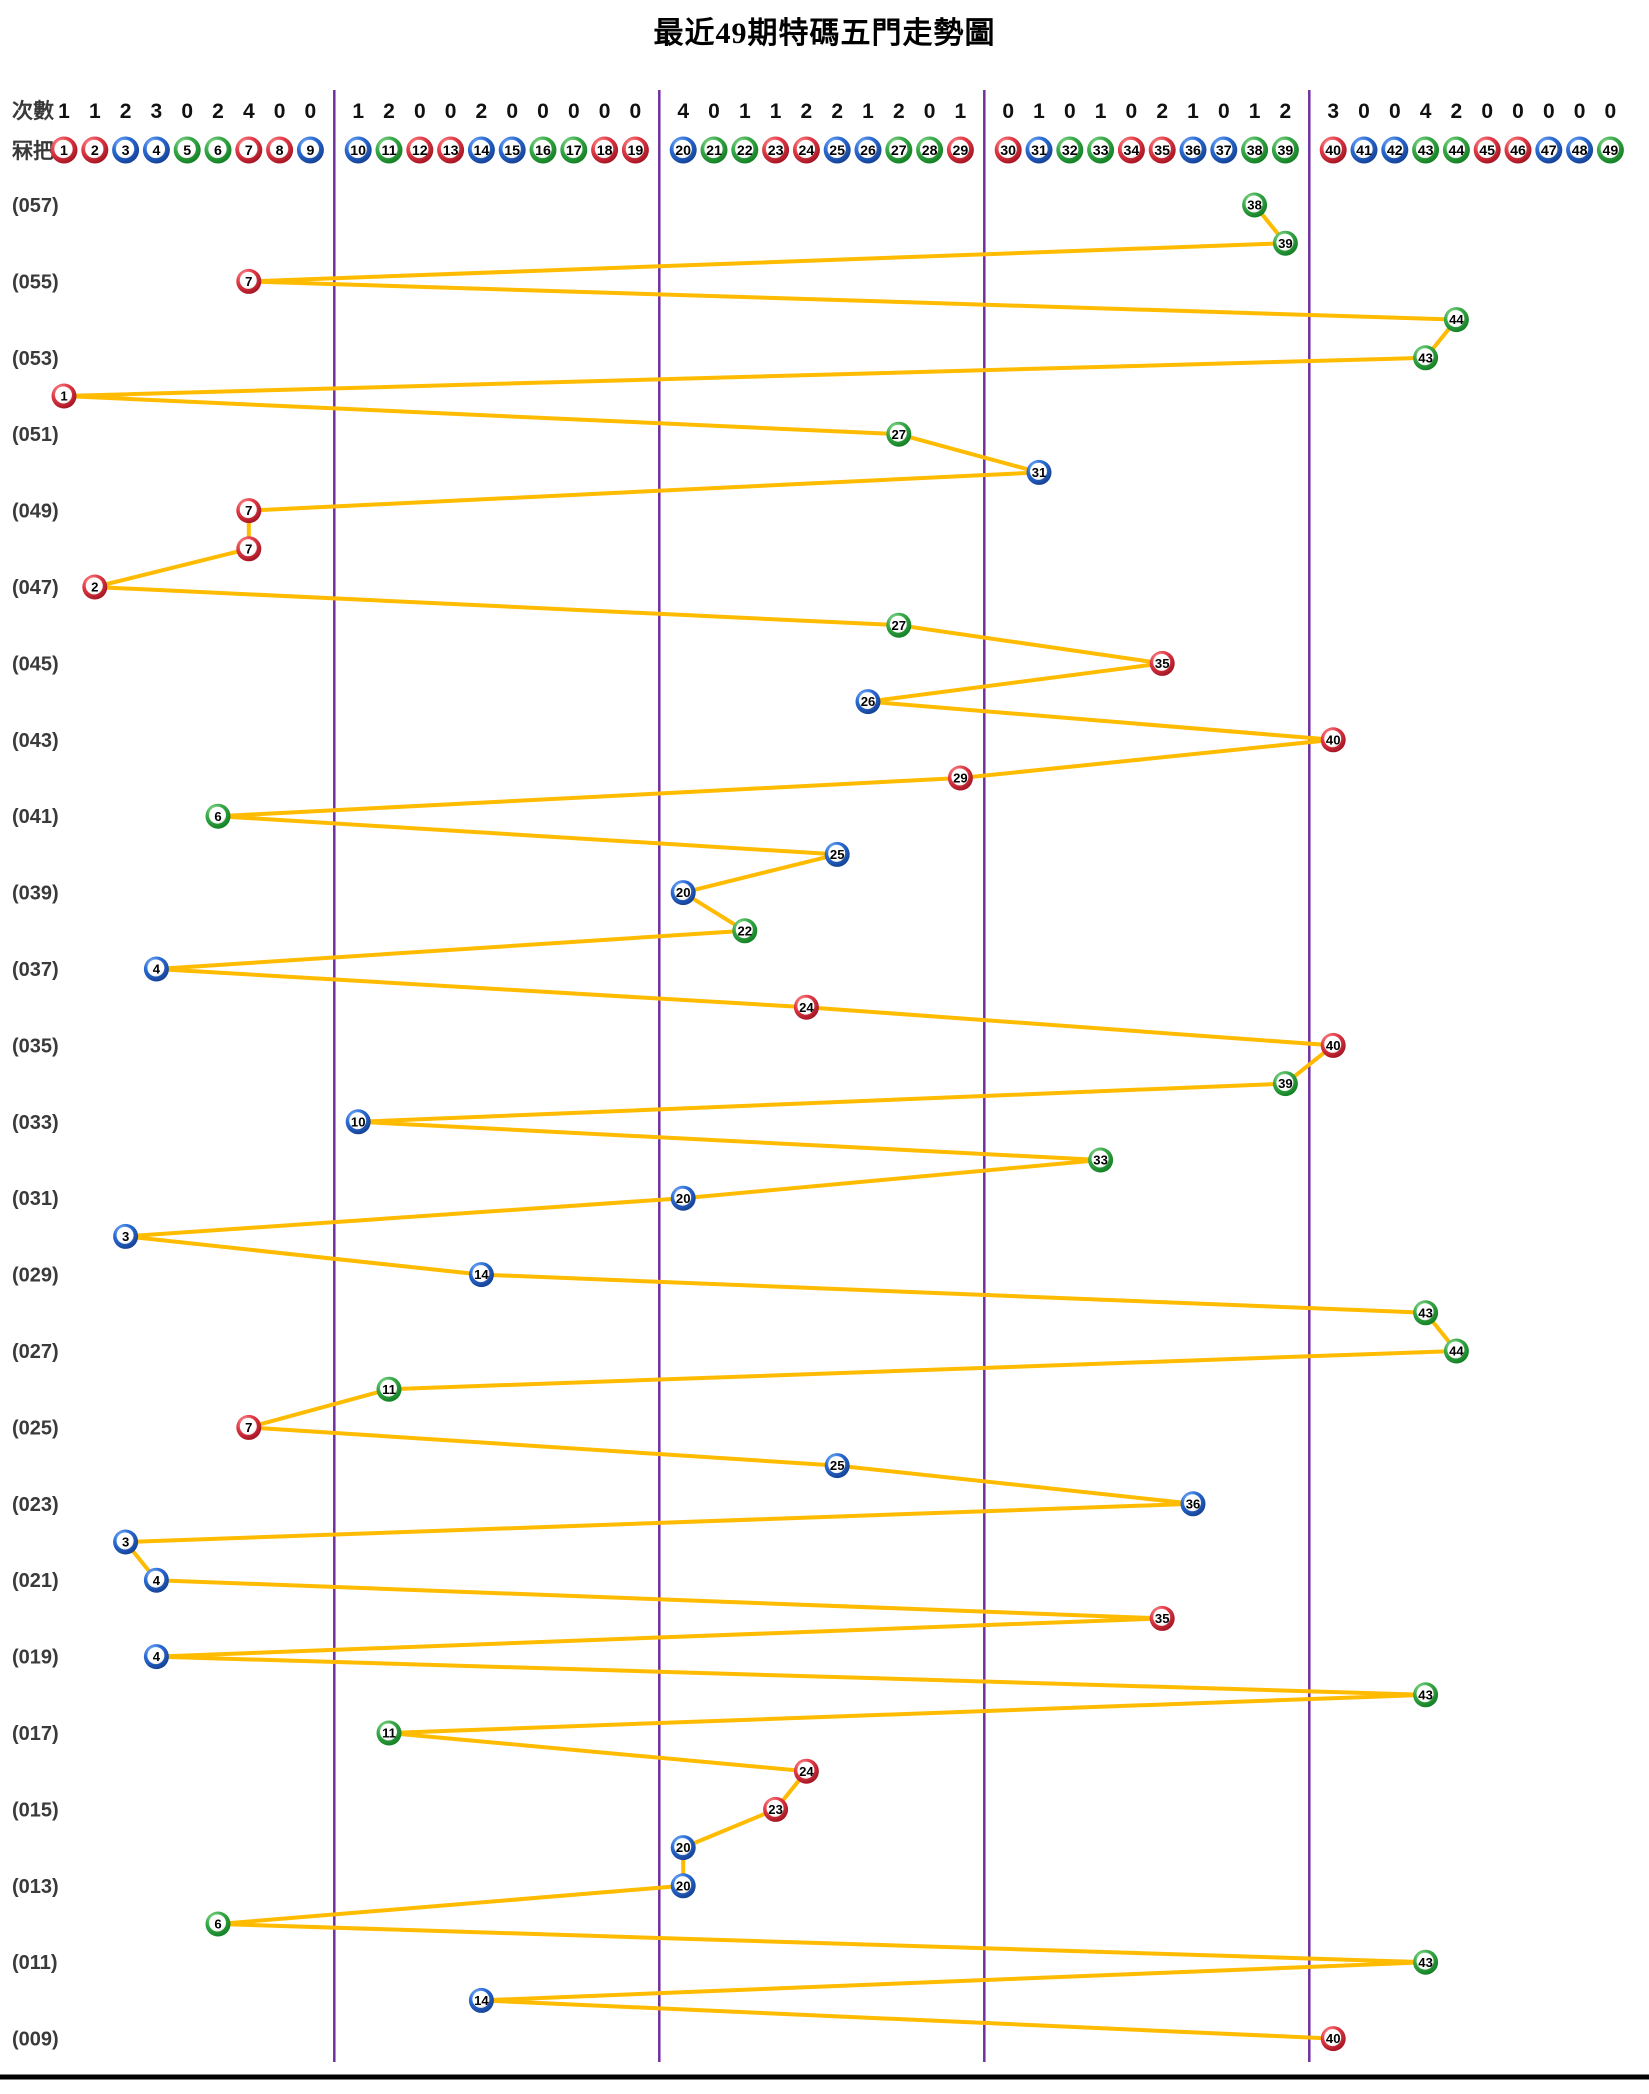 This screenshot has width=1649, height=2094. What do you see at coordinates (156, 151) in the screenshot?
I see `svg-text: 4` at bounding box center [156, 151].